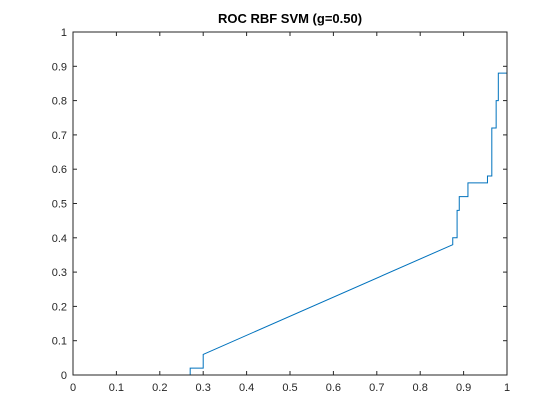 This screenshot has width=560, height=420. Describe the element at coordinates (64, 376) in the screenshot. I see `y-tick-label: 0` at that location.